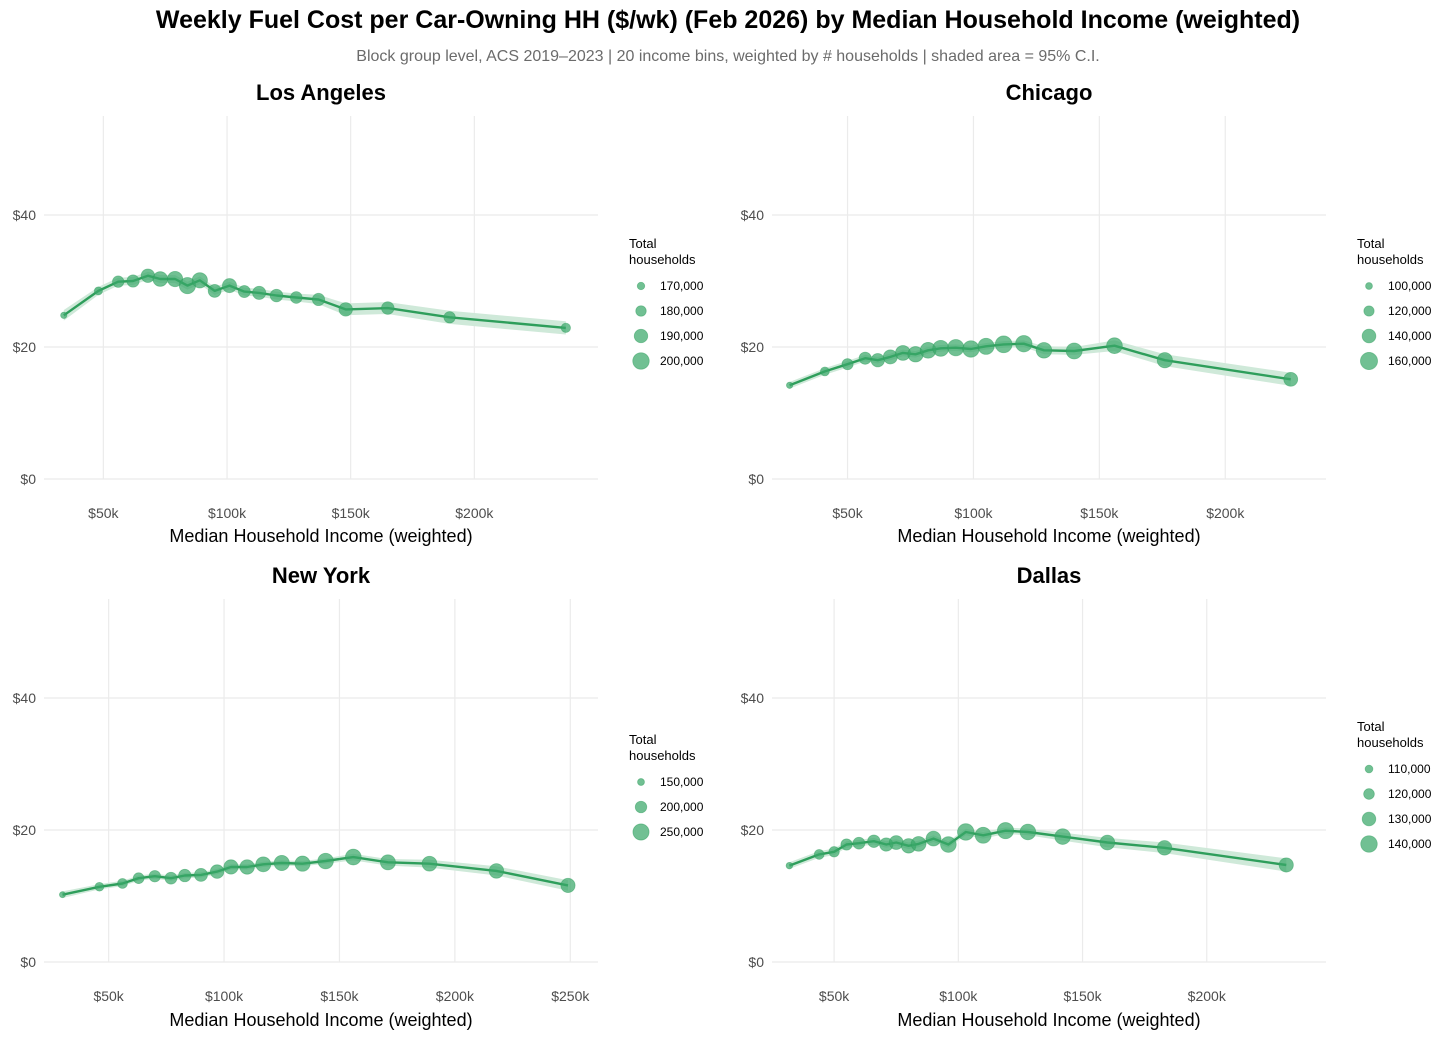  Describe the element at coordinates (1410, 286) in the screenshot. I see `legend-label: 100,000` at that location.